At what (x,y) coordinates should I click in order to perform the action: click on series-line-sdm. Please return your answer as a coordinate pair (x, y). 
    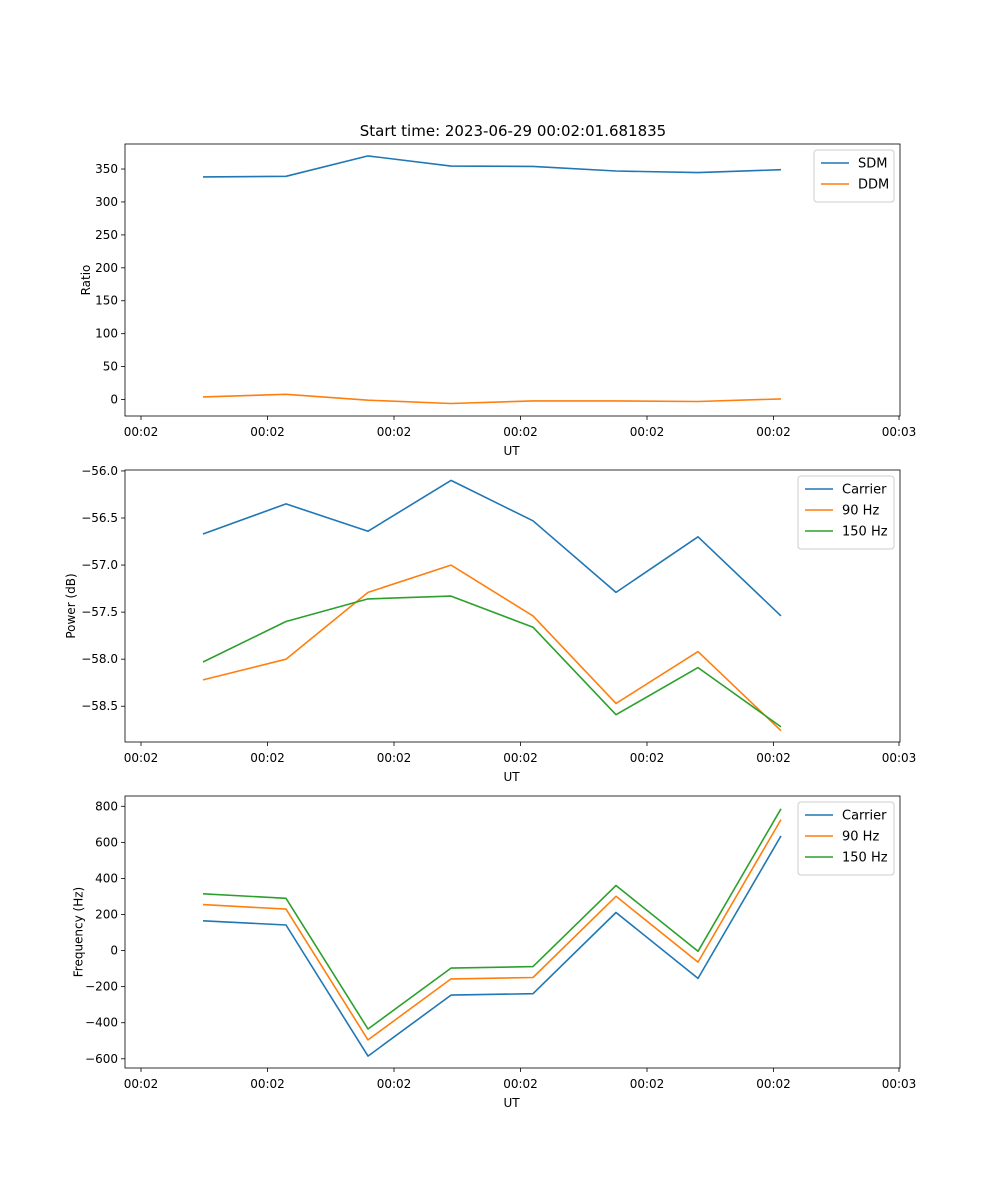
    Looking at the image, I should click on (492, 166).